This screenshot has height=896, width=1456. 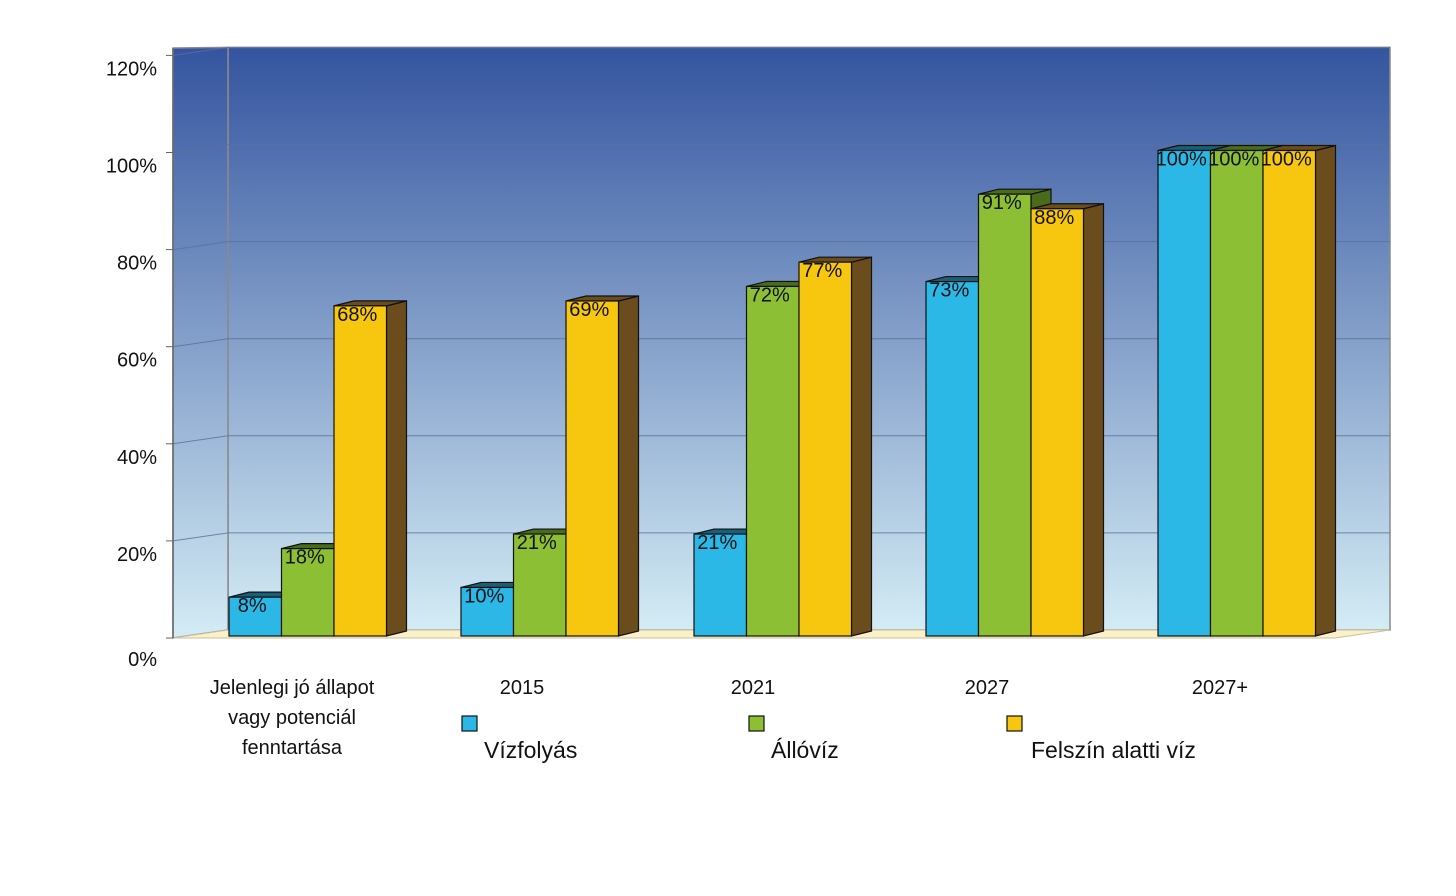 What do you see at coordinates (484, 596) in the screenshot?
I see `data-label: 10%` at bounding box center [484, 596].